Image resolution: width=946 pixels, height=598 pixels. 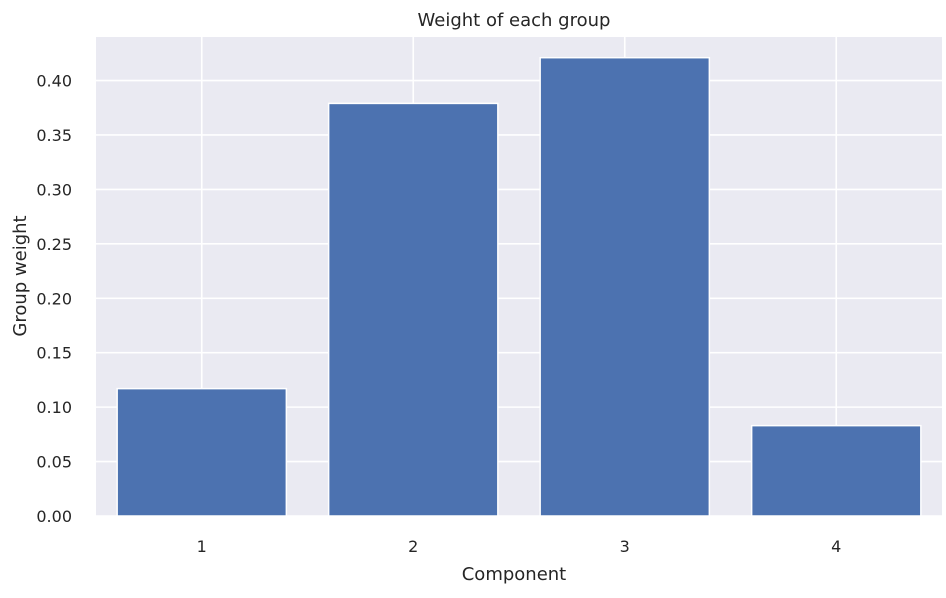 I want to click on y-tick-label: 0.30, so click(x=54, y=189).